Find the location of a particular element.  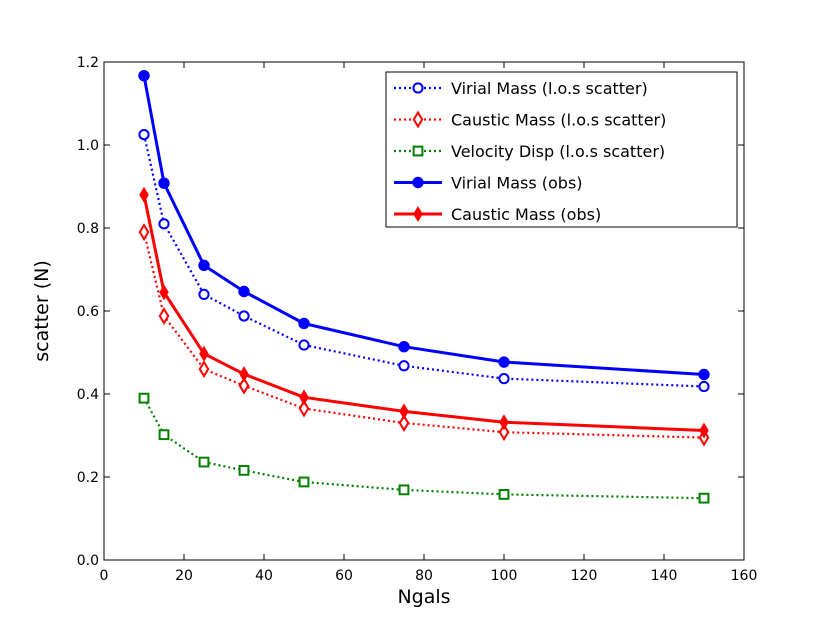

x-tick-label: 0 is located at coordinates (104, 576).